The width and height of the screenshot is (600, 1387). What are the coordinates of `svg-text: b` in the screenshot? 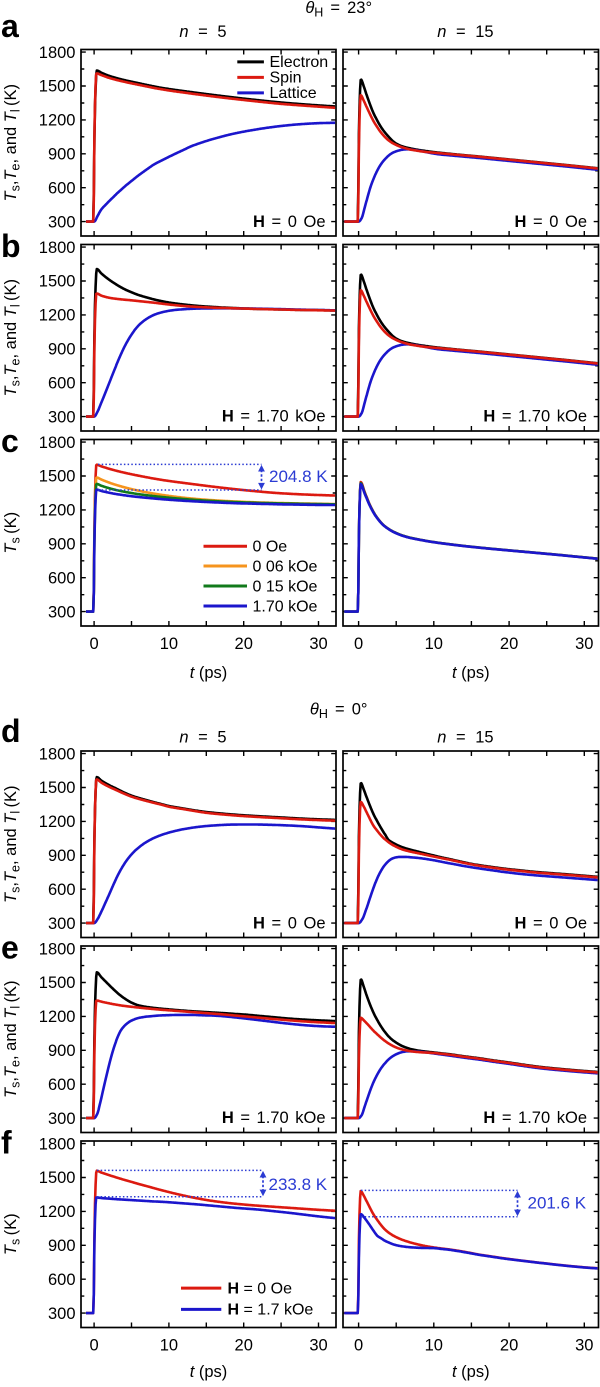 It's located at (11, 246).